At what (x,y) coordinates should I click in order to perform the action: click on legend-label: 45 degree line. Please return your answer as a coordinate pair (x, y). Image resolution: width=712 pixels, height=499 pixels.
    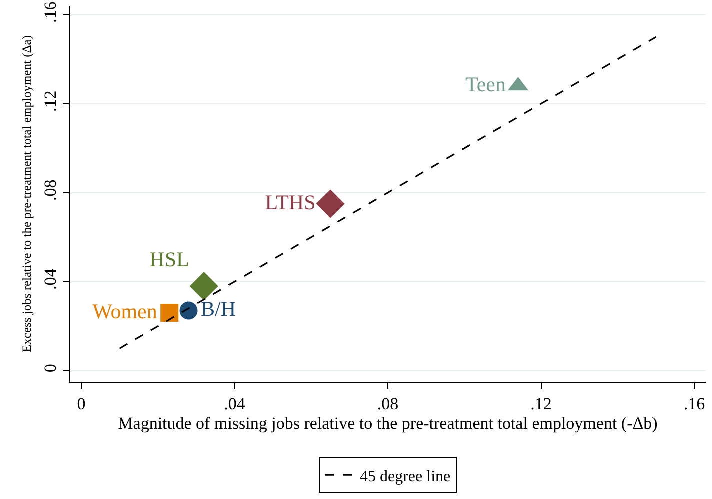
    Looking at the image, I should click on (405, 477).